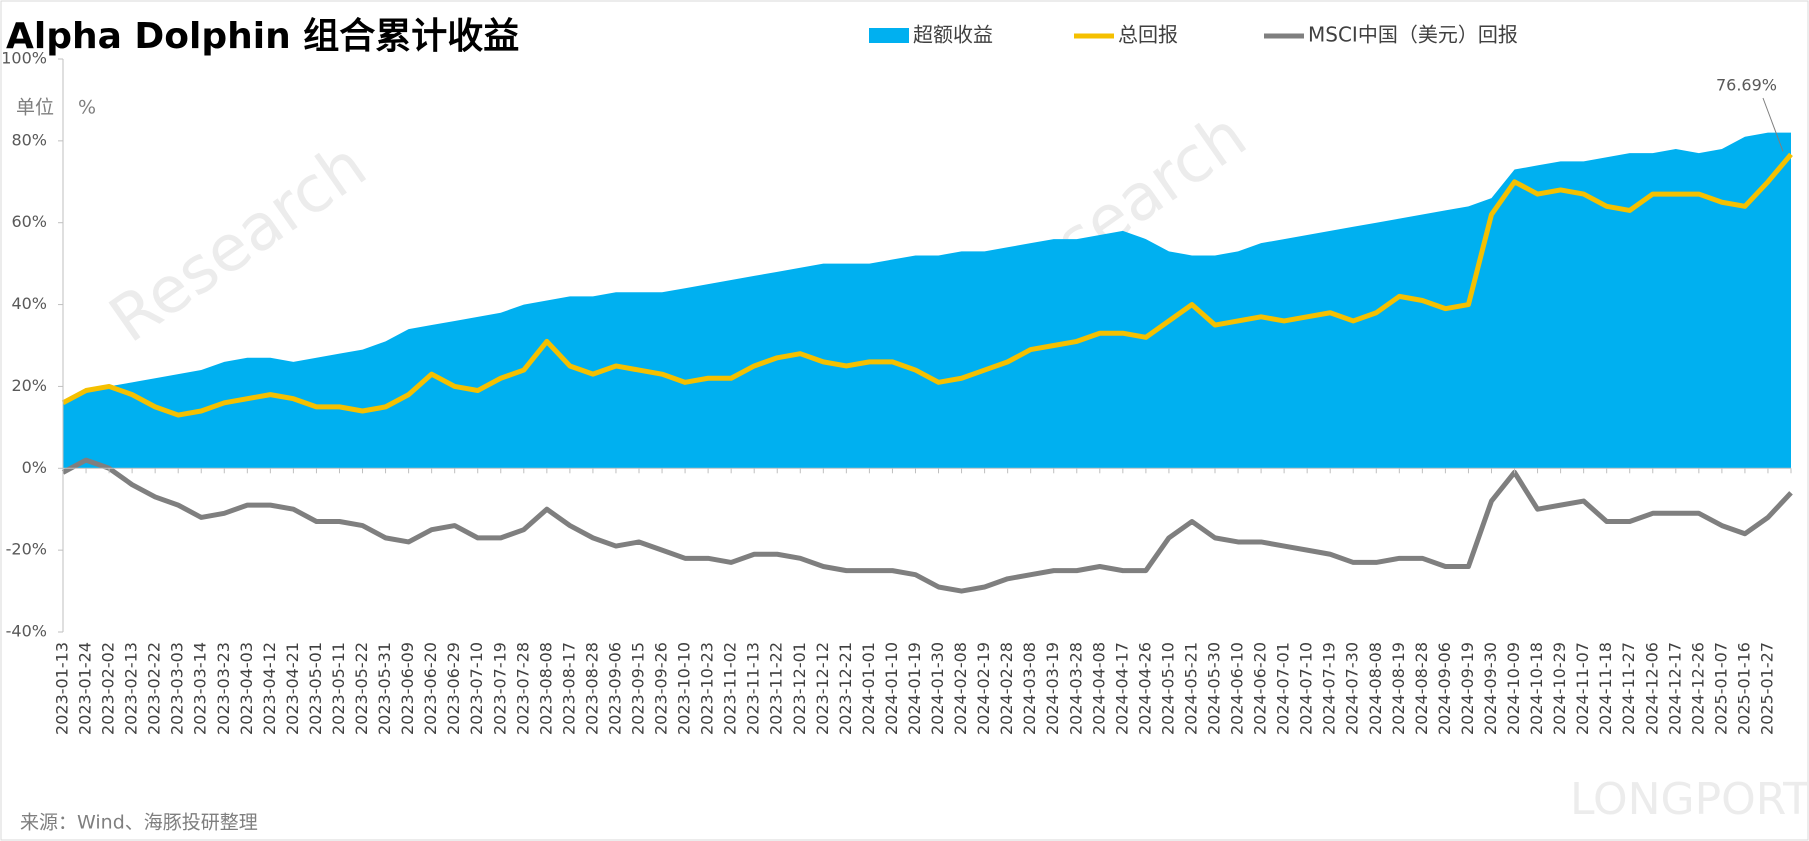 This screenshot has width=1809, height=841. What do you see at coordinates (1697, 688) in the screenshot?
I see `x-tick-label: 2024-12-26` at bounding box center [1697, 688].